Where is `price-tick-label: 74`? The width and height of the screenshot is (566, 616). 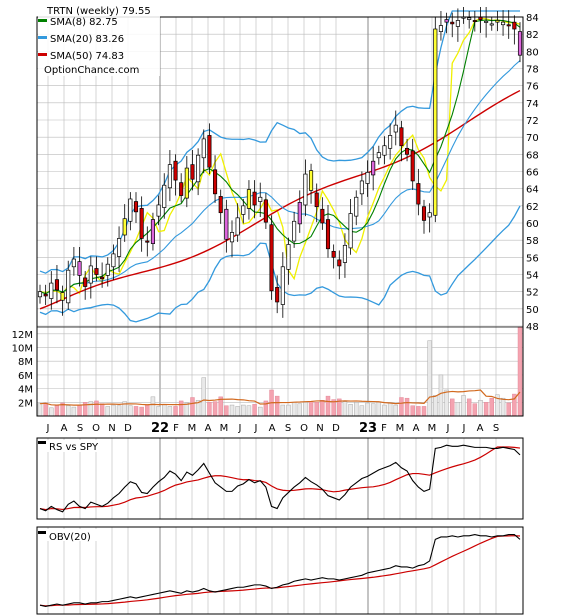 price-tick-label: 74 is located at coordinates (532, 104).